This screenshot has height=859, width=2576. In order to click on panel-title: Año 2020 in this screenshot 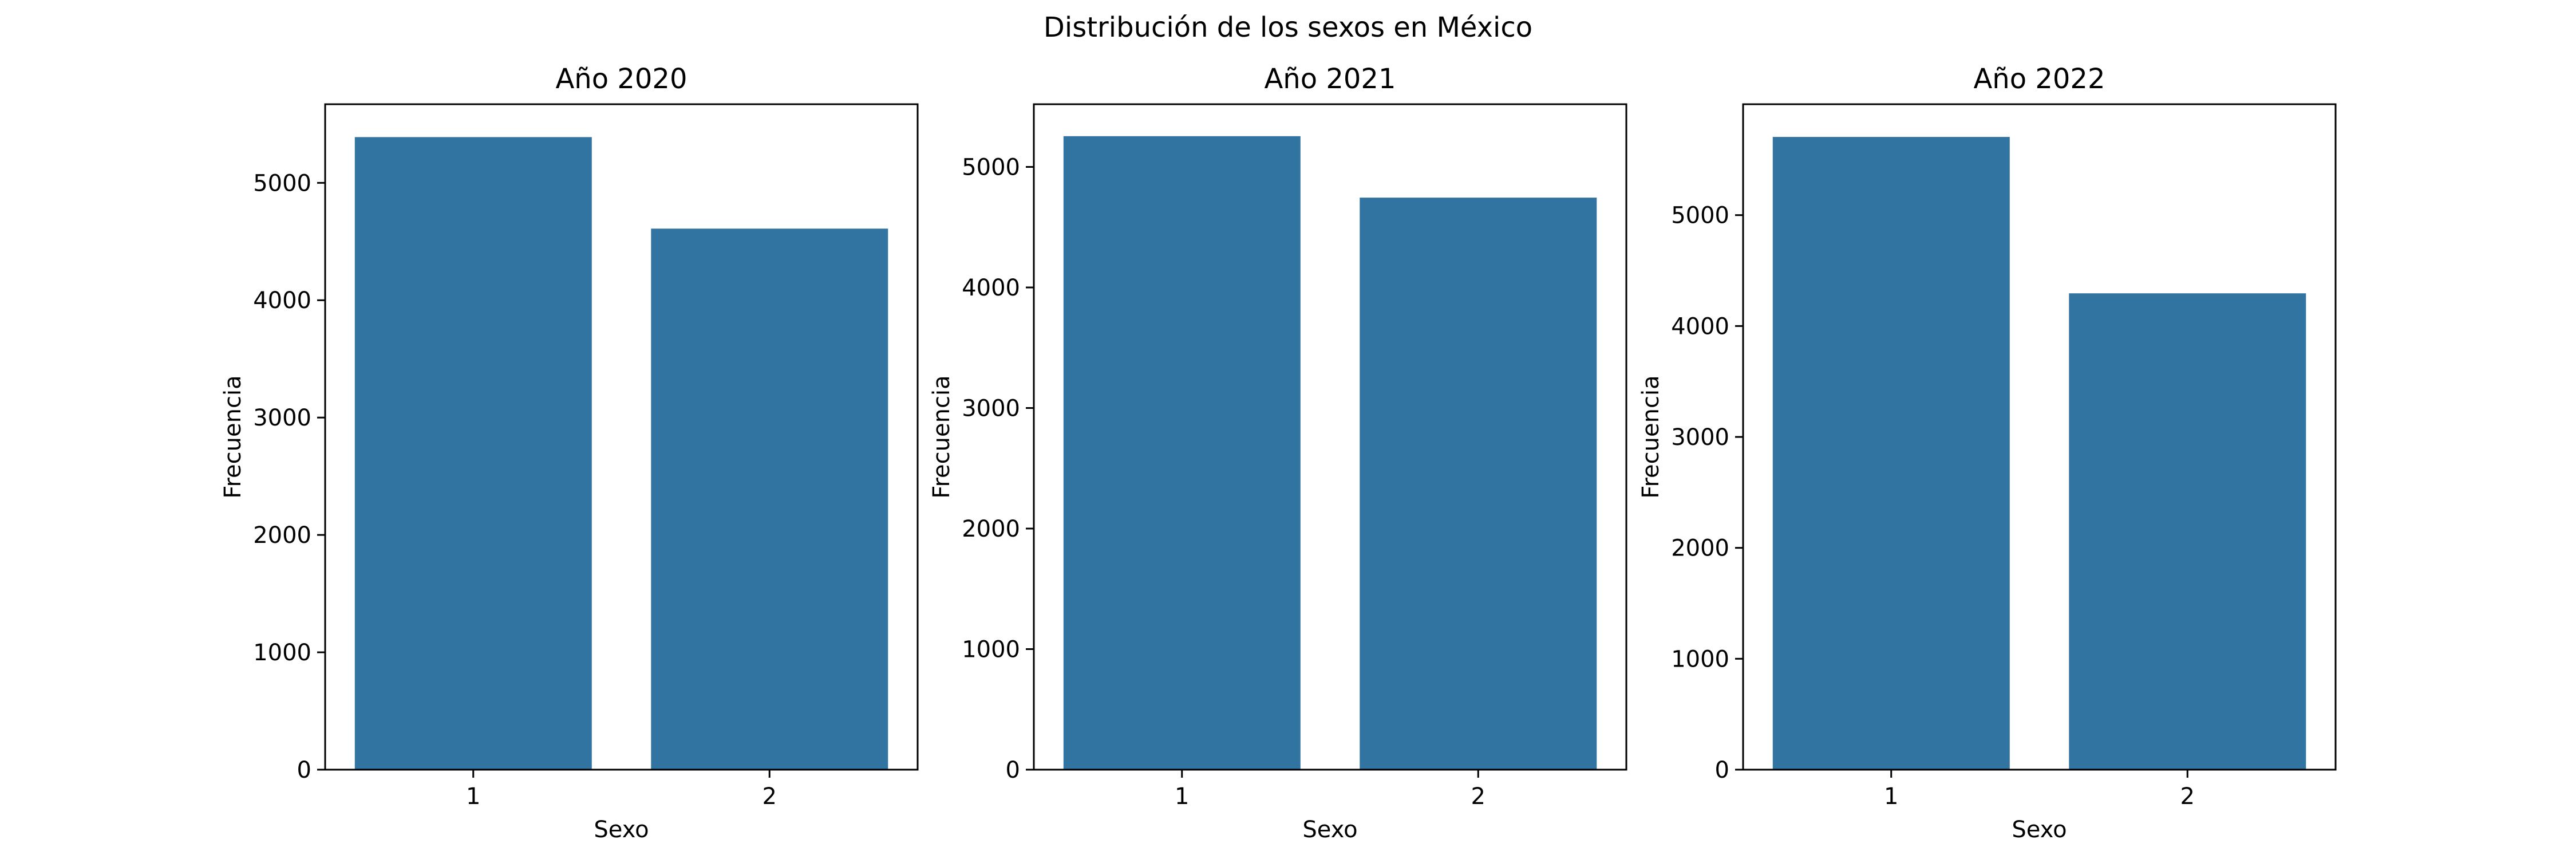, I will do `click(621, 79)`.